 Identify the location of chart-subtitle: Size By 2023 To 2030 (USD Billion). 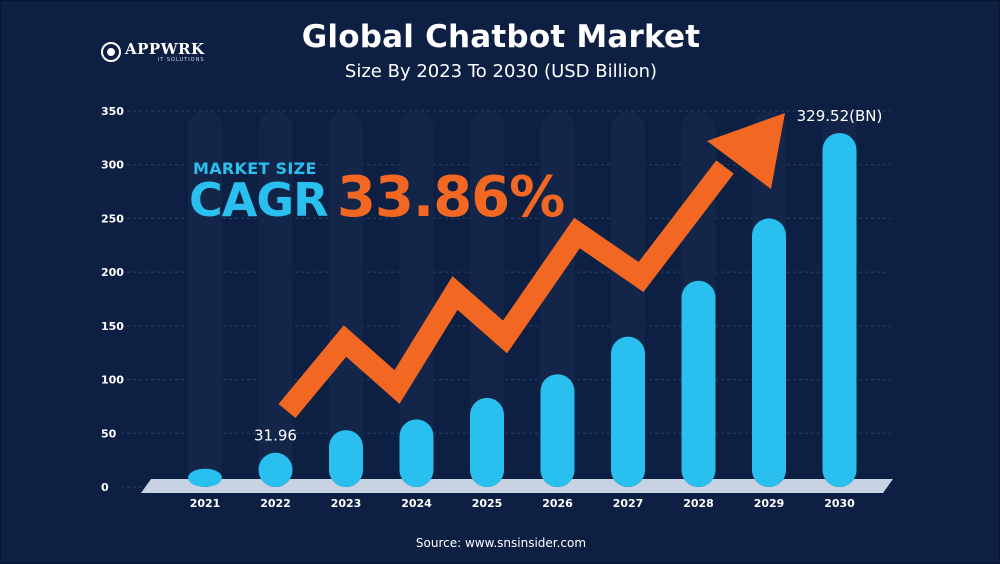
(501, 71).